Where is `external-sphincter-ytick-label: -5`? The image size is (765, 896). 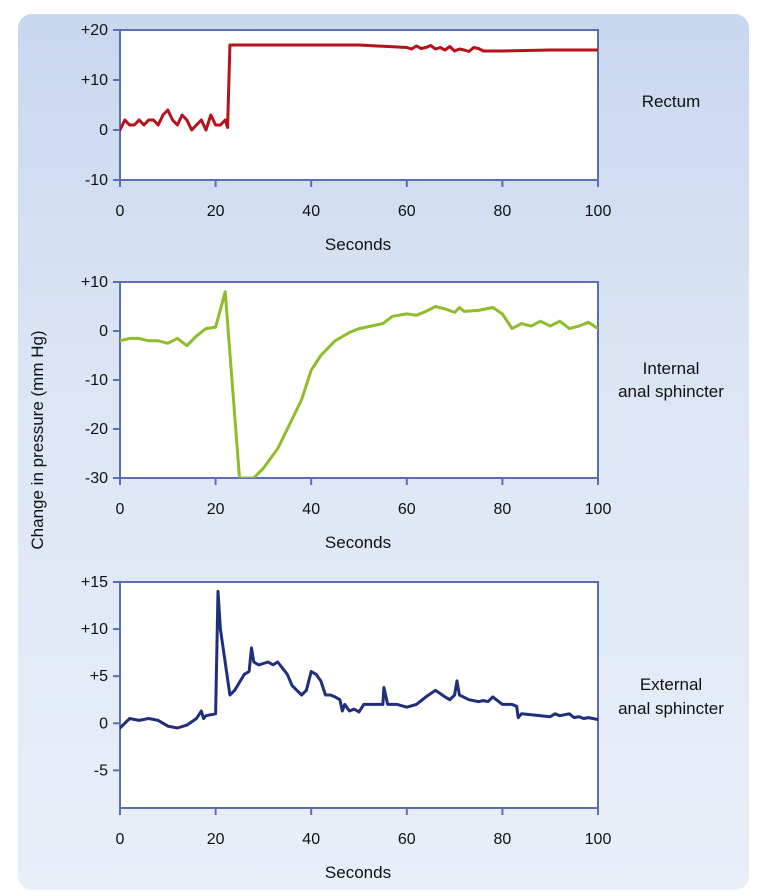
external-sphincter-ytick-label: -5 is located at coordinates (101, 770).